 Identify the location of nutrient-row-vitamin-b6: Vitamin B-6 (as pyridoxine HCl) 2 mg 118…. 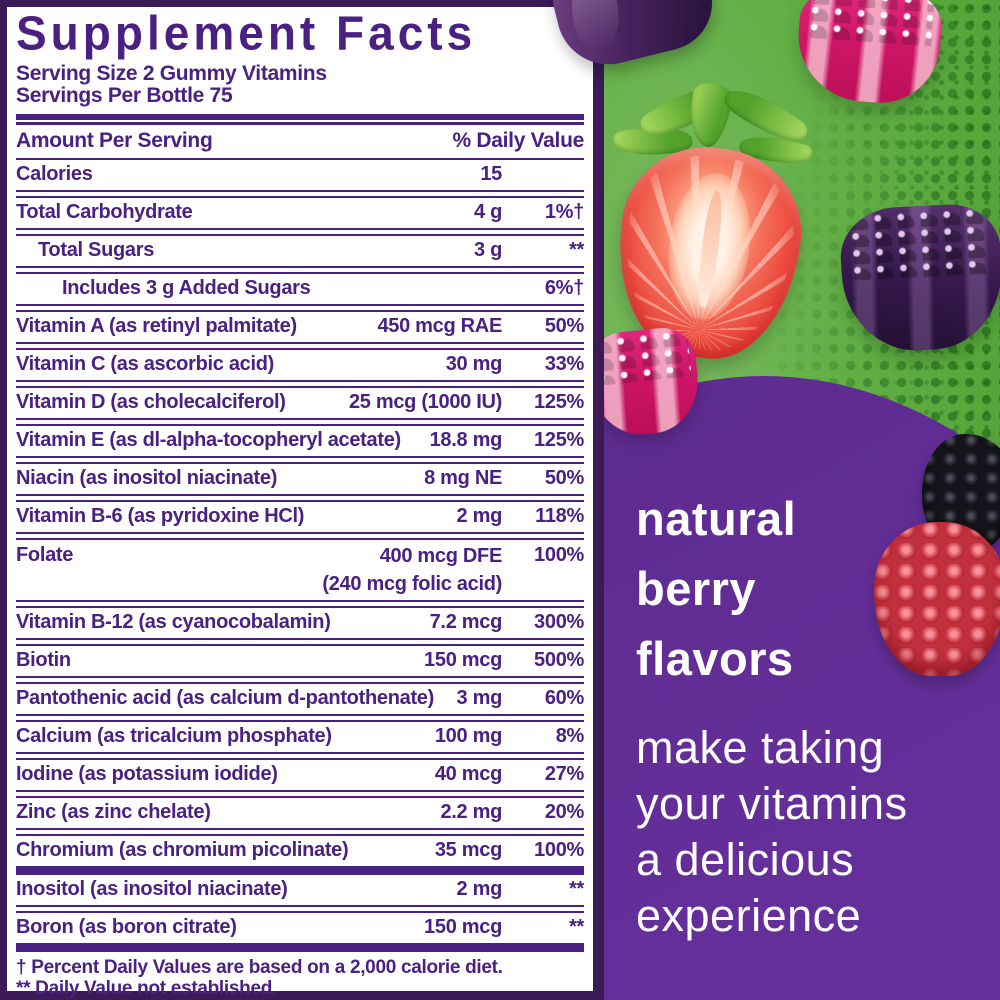
(300, 517).